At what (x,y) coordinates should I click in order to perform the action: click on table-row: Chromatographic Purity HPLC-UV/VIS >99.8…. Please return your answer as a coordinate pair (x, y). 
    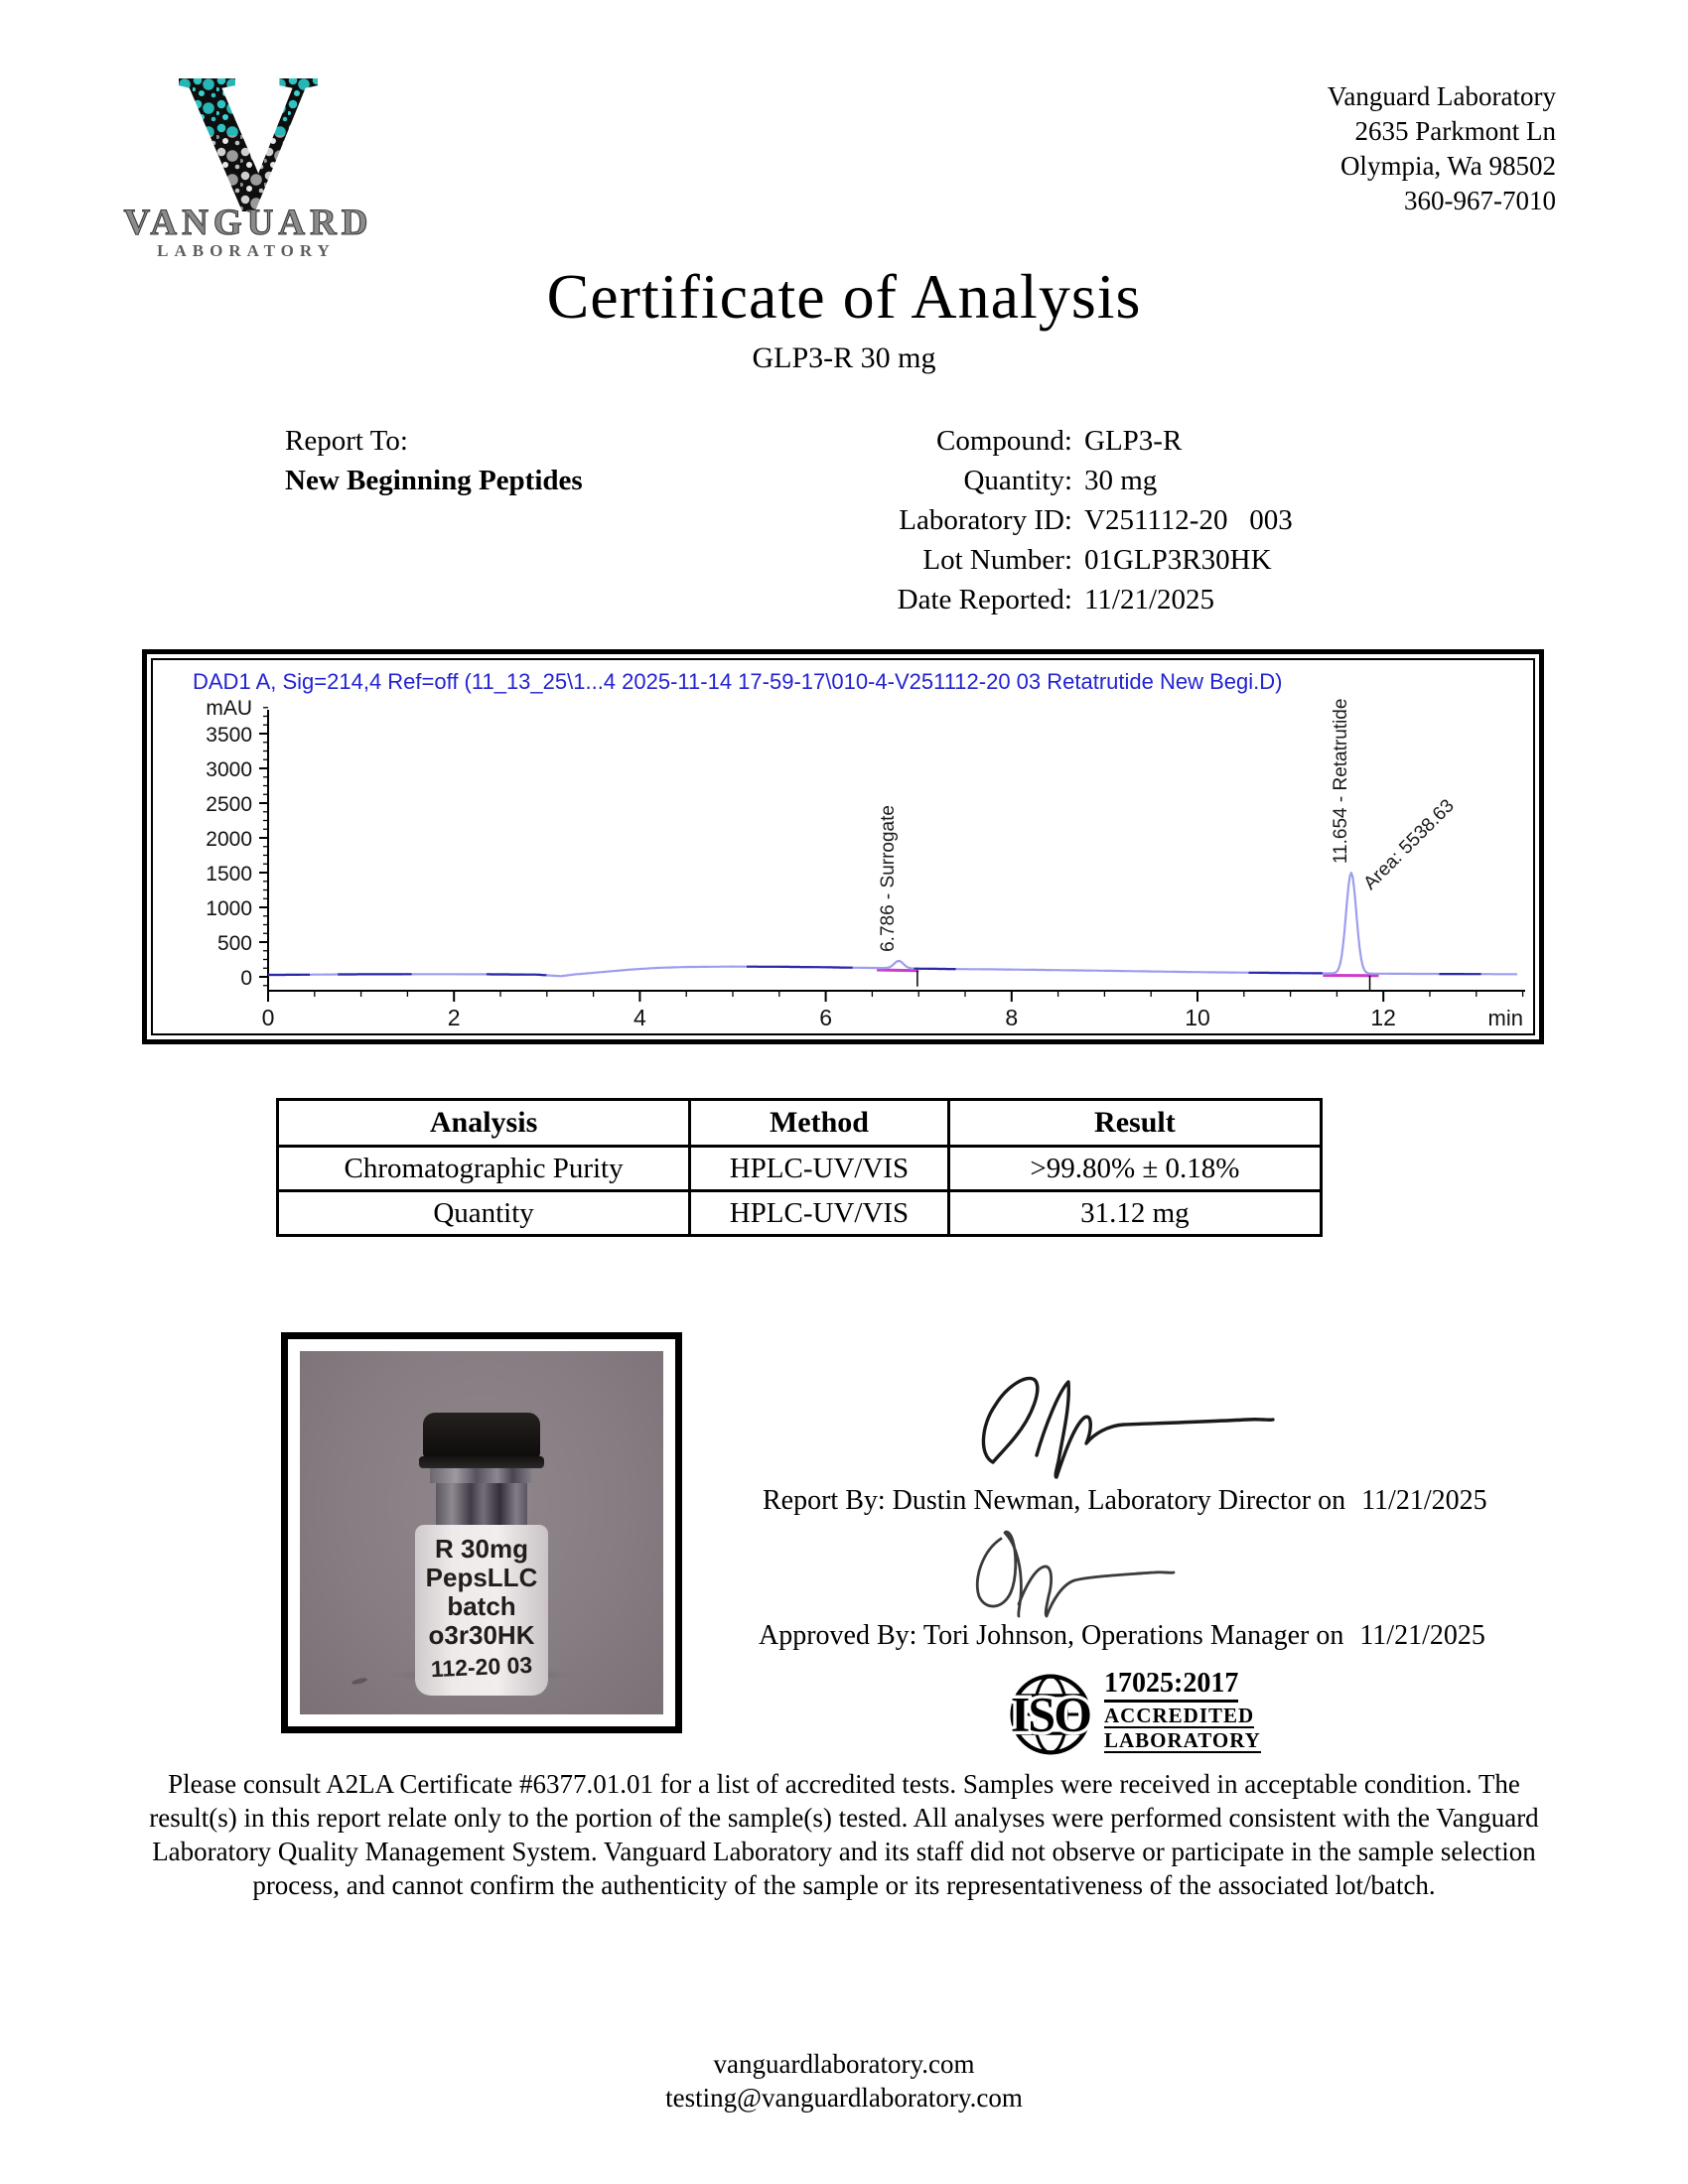
    Looking at the image, I should click on (799, 1168).